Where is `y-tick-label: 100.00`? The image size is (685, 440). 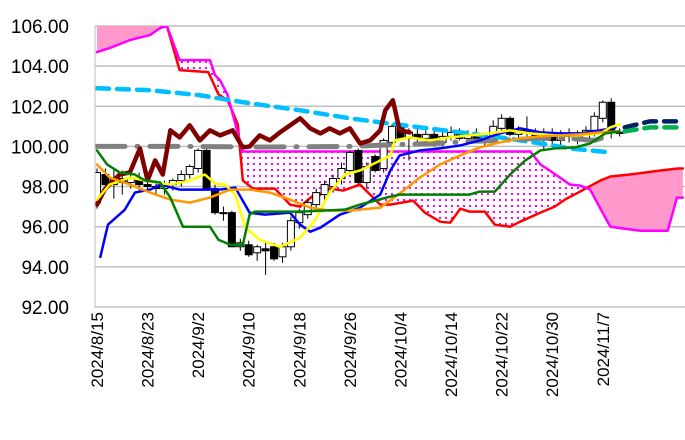
y-tick-label: 100.00 is located at coordinates (40, 147).